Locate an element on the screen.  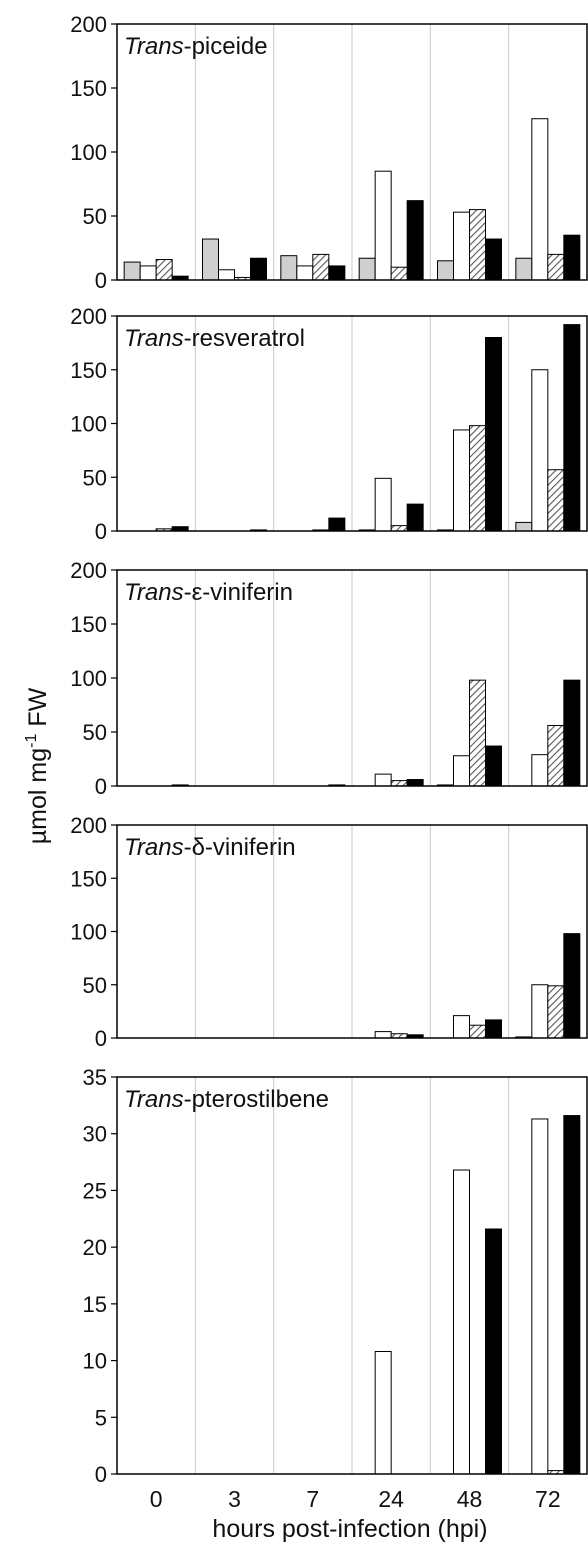
panel-title: Trans-pterostilbene is located at coordinates (226, 1099).